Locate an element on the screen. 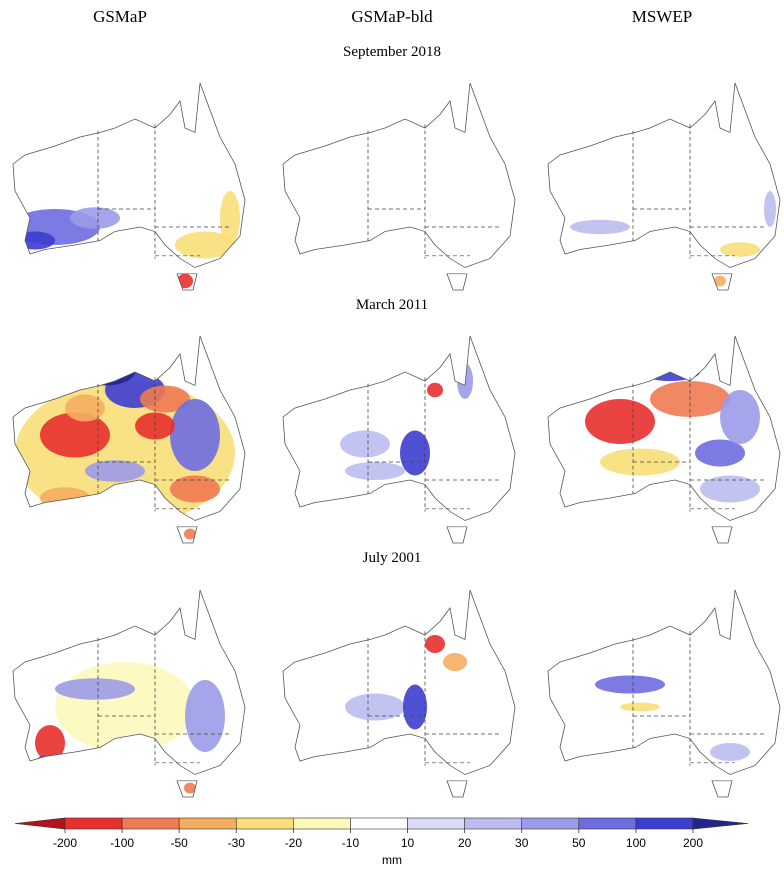  colorbar-tick-label: -30 is located at coordinates (237, 843).